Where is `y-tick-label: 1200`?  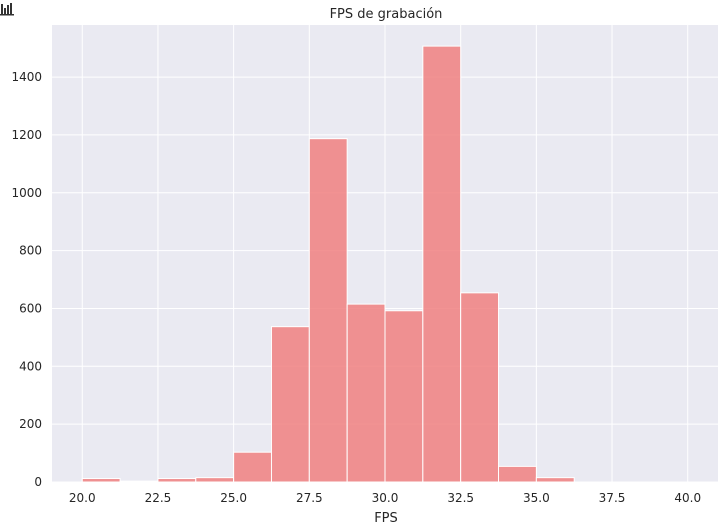
y-tick-label: 1200 is located at coordinates (26, 135).